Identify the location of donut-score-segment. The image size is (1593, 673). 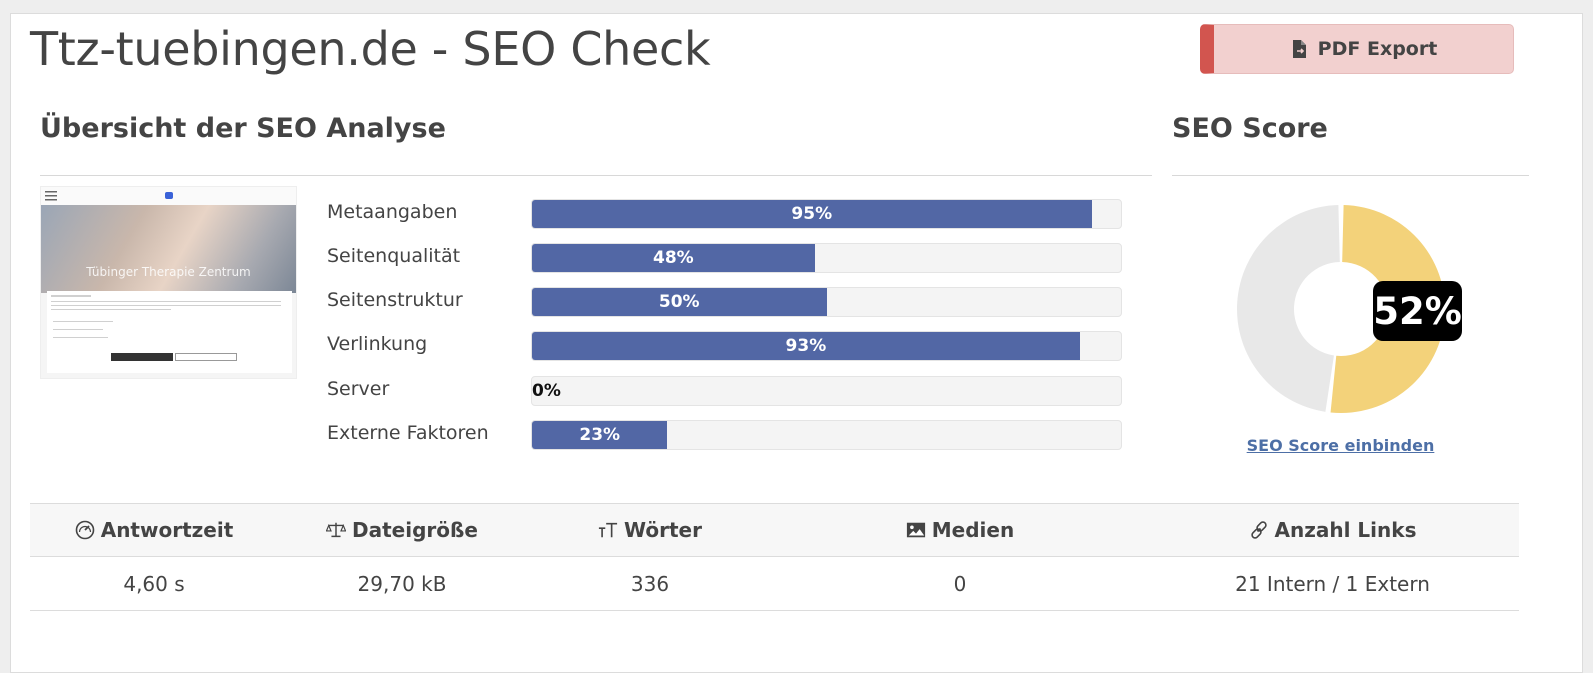
(1387, 309).